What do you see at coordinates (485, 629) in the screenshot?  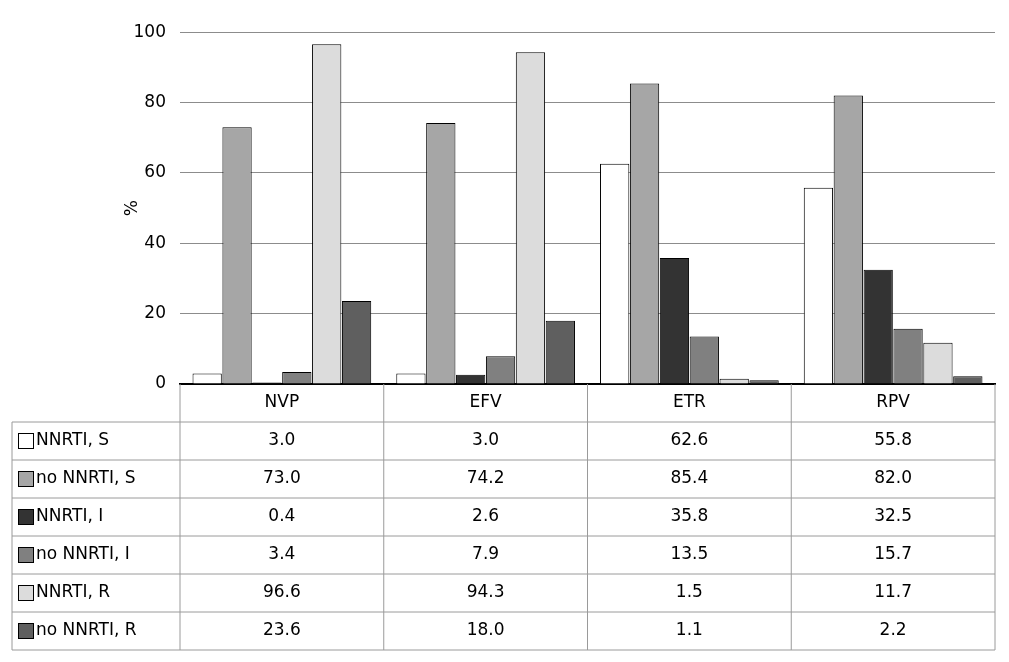 I see `data-label: 18.0` at bounding box center [485, 629].